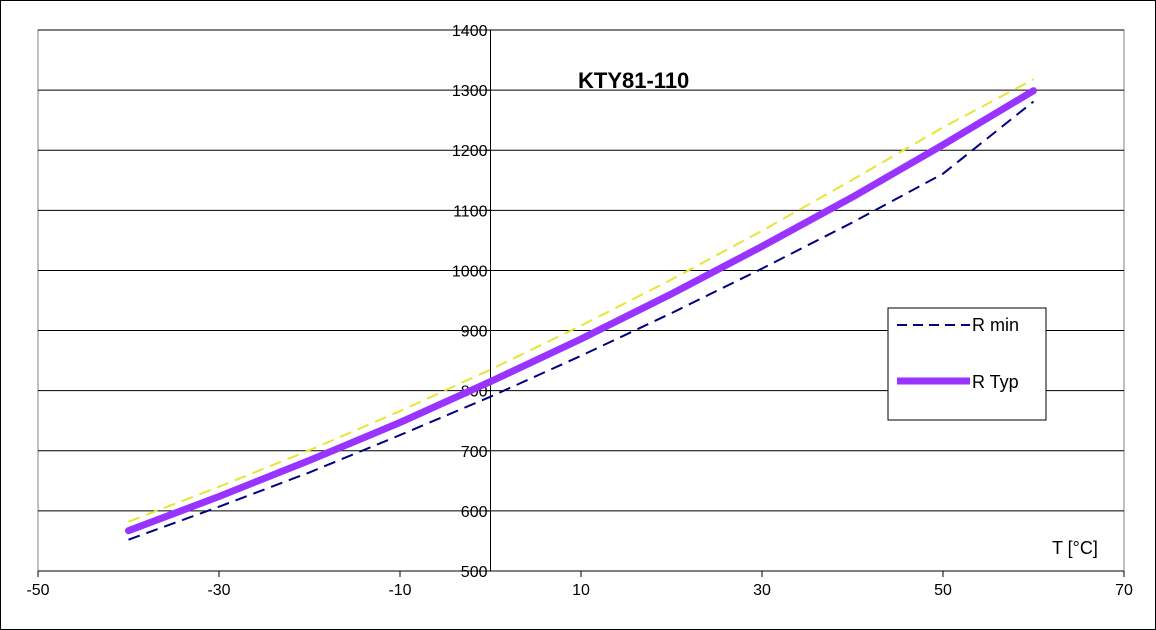  Describe the element at coordinates (399, 590) in the screenshot. I see `x-tick-label: -10` at that location.